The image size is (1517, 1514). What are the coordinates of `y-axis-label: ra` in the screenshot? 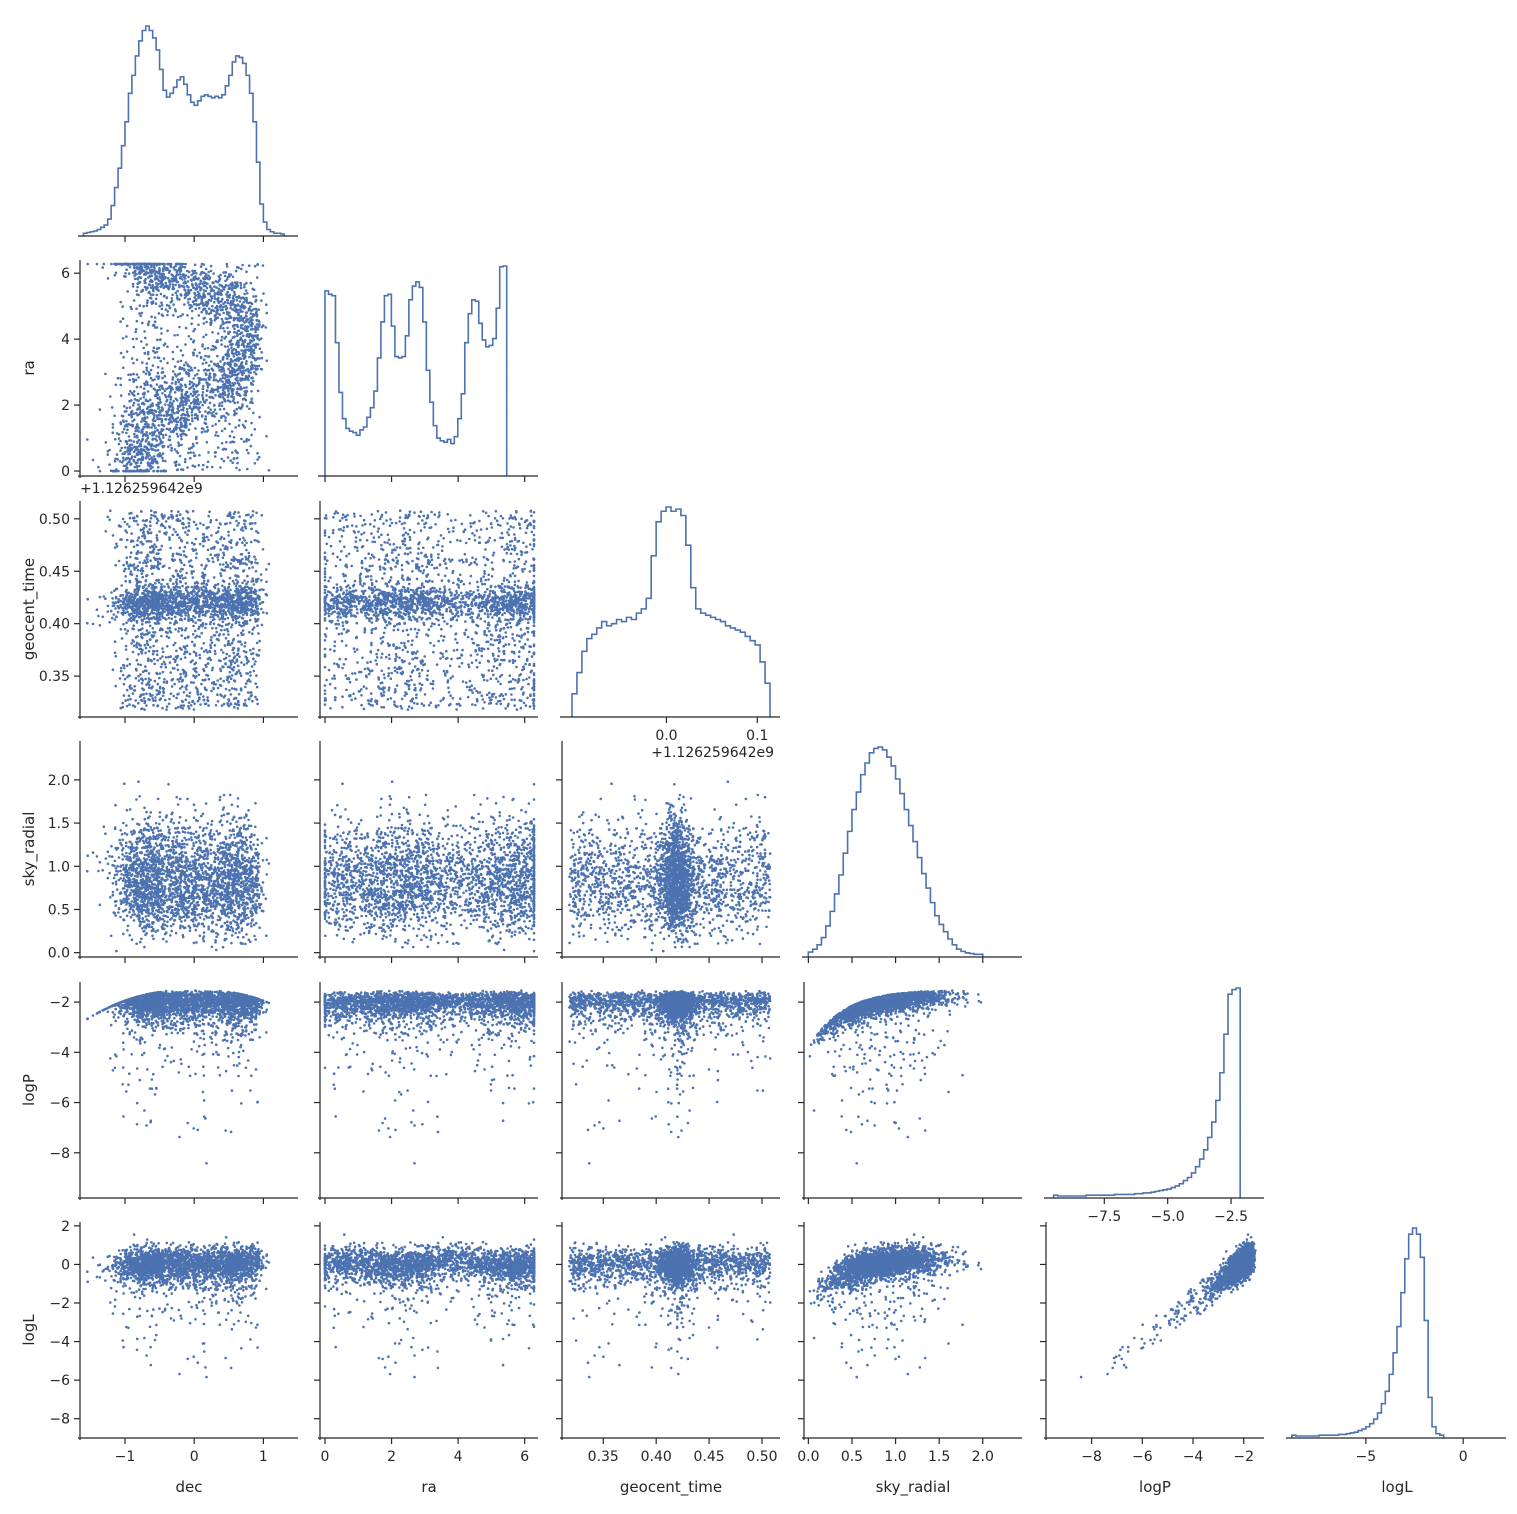 It's located at (29, 367).